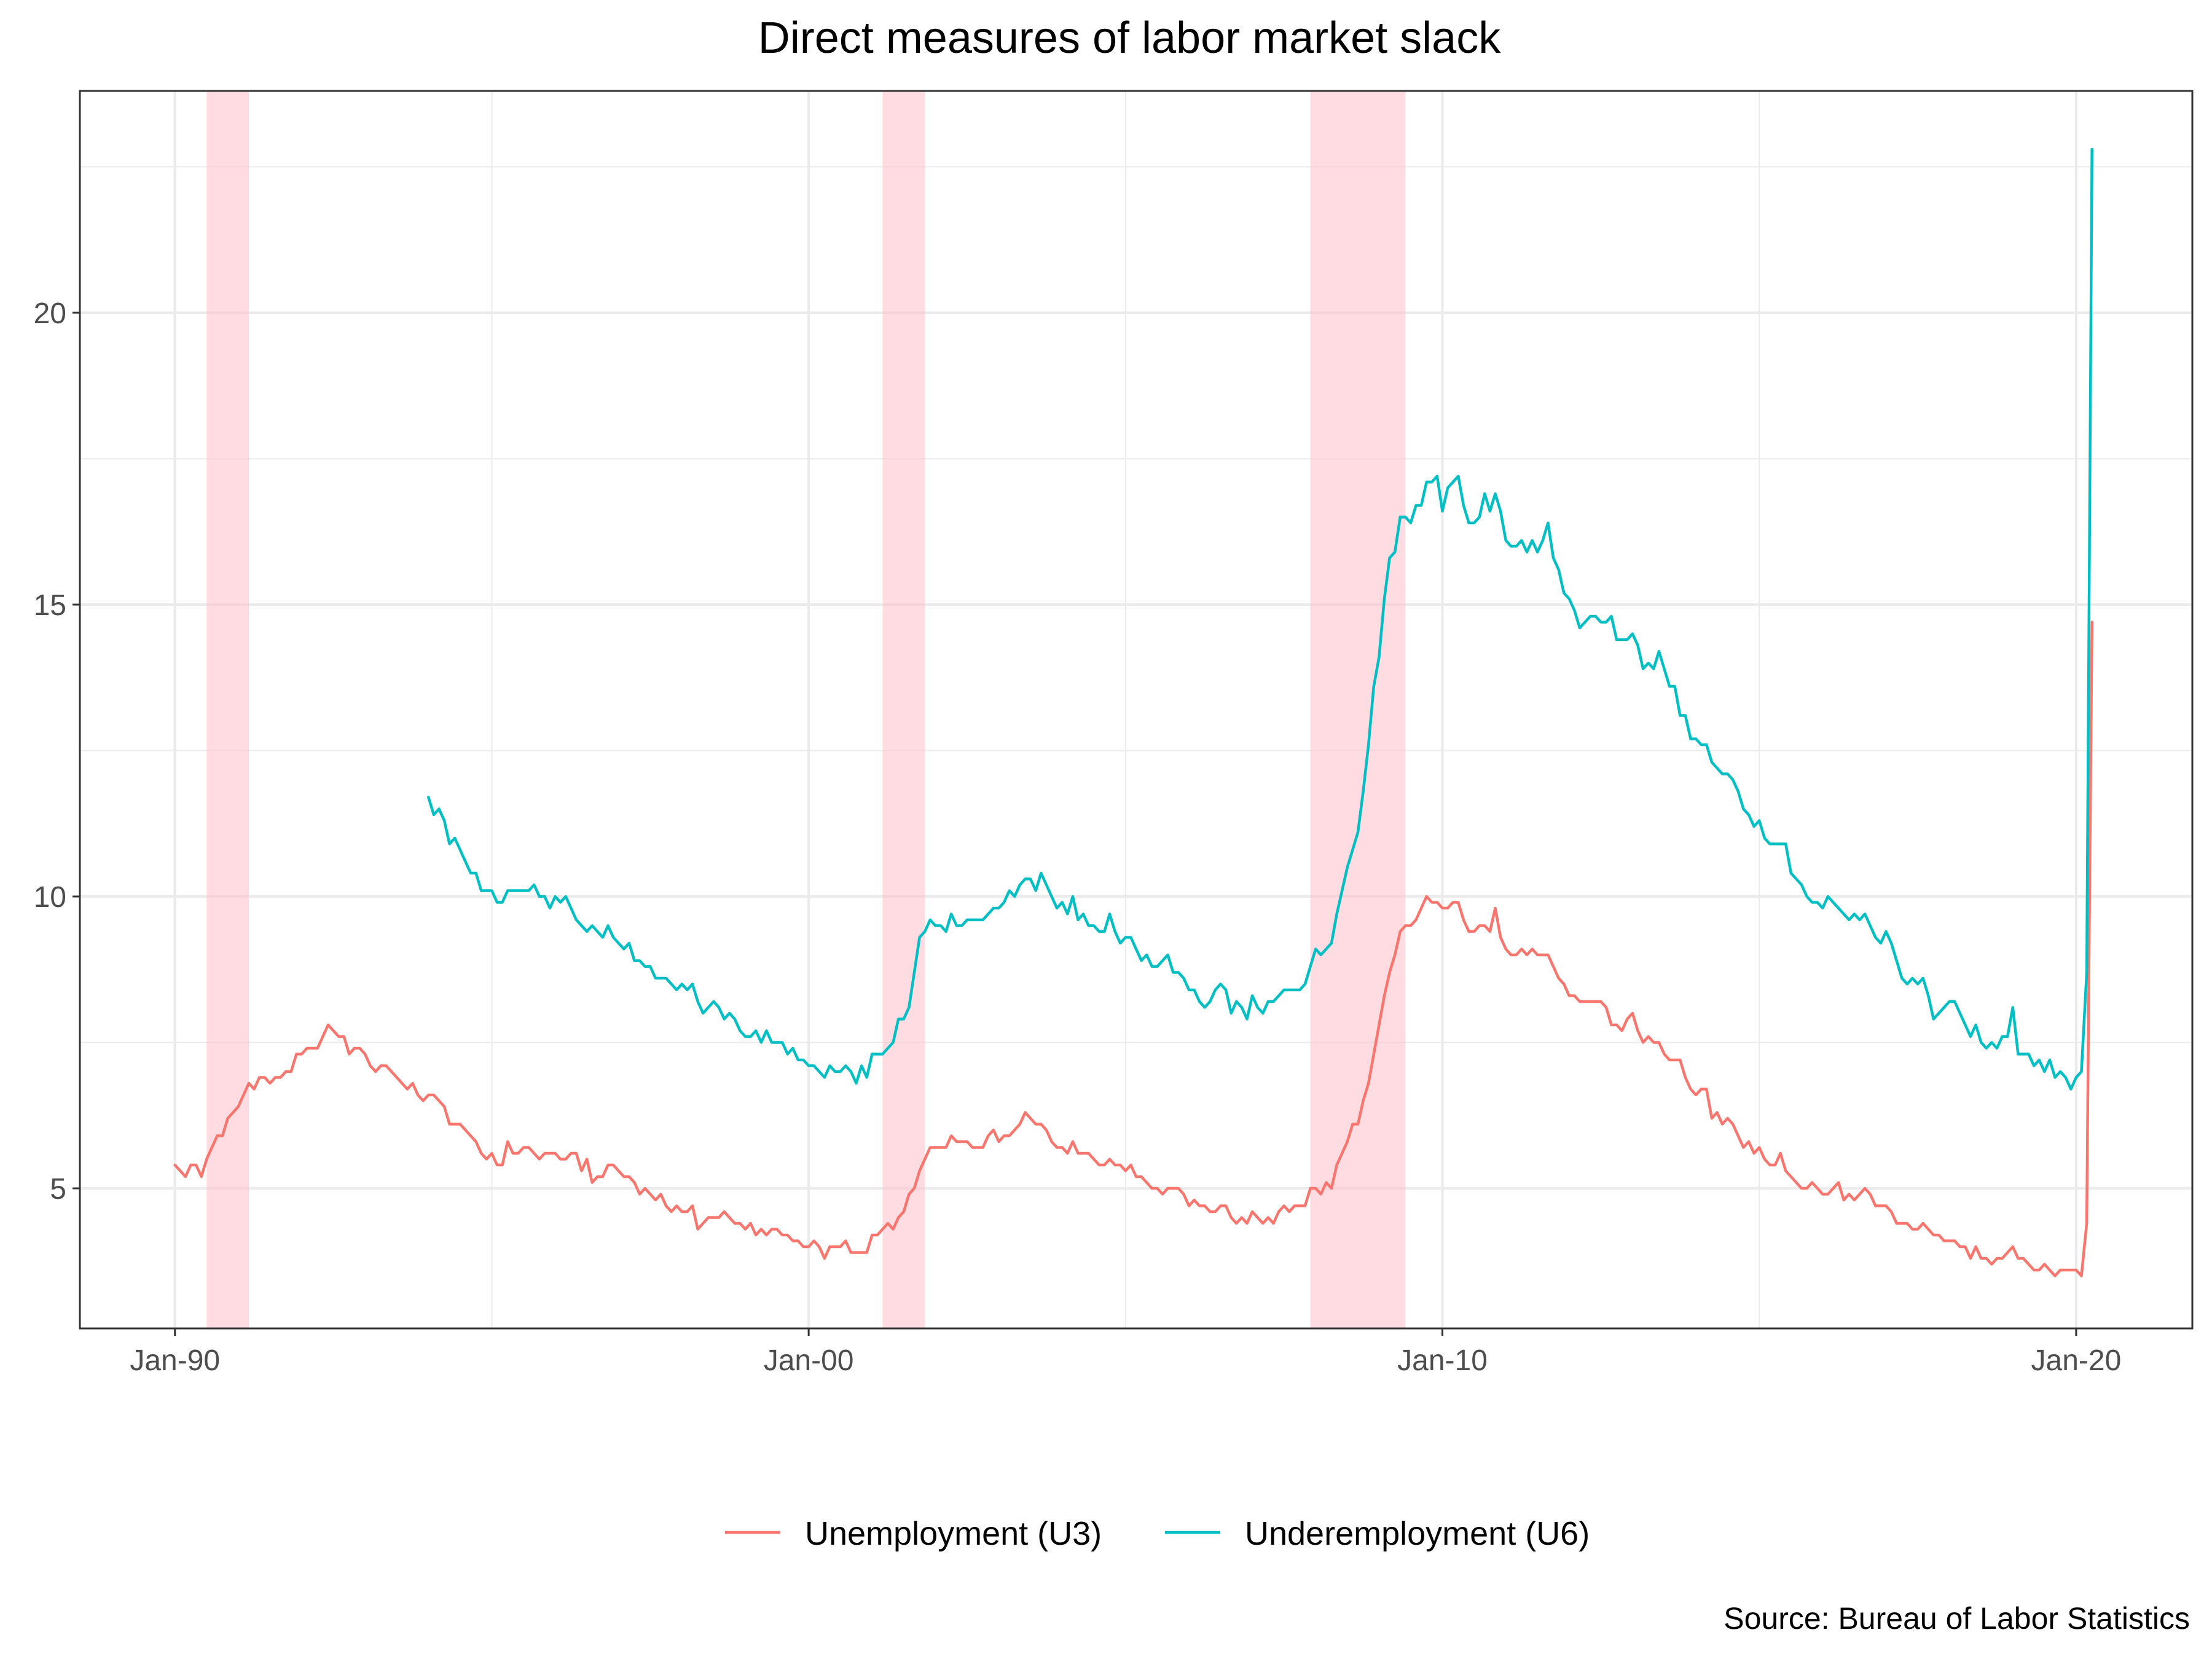 This screenshot has height=1659, width=2212. I want to click on x-tick-label: Jan-10, so click(1442, 1360).